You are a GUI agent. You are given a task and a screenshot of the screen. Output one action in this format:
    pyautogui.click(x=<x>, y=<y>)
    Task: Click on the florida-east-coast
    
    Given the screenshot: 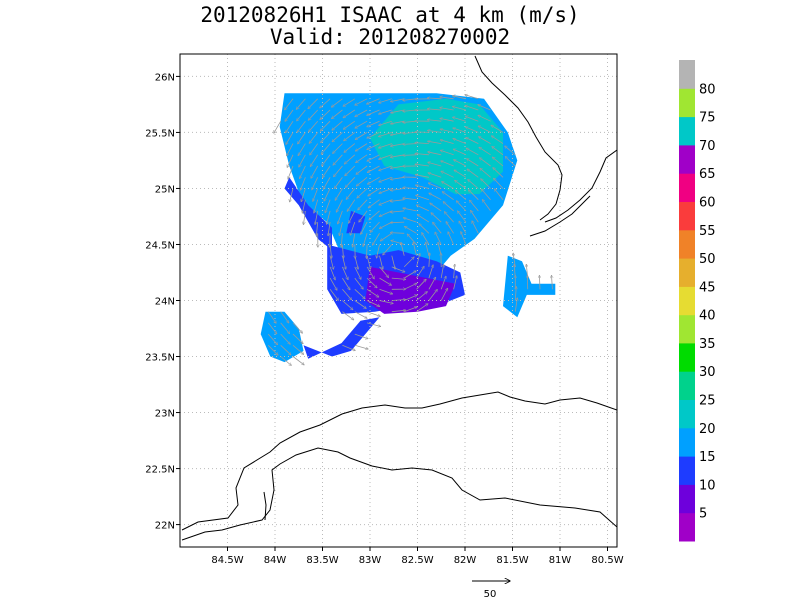 What is the action you would take?
    pyautogui.click(x=580, y=186)
    